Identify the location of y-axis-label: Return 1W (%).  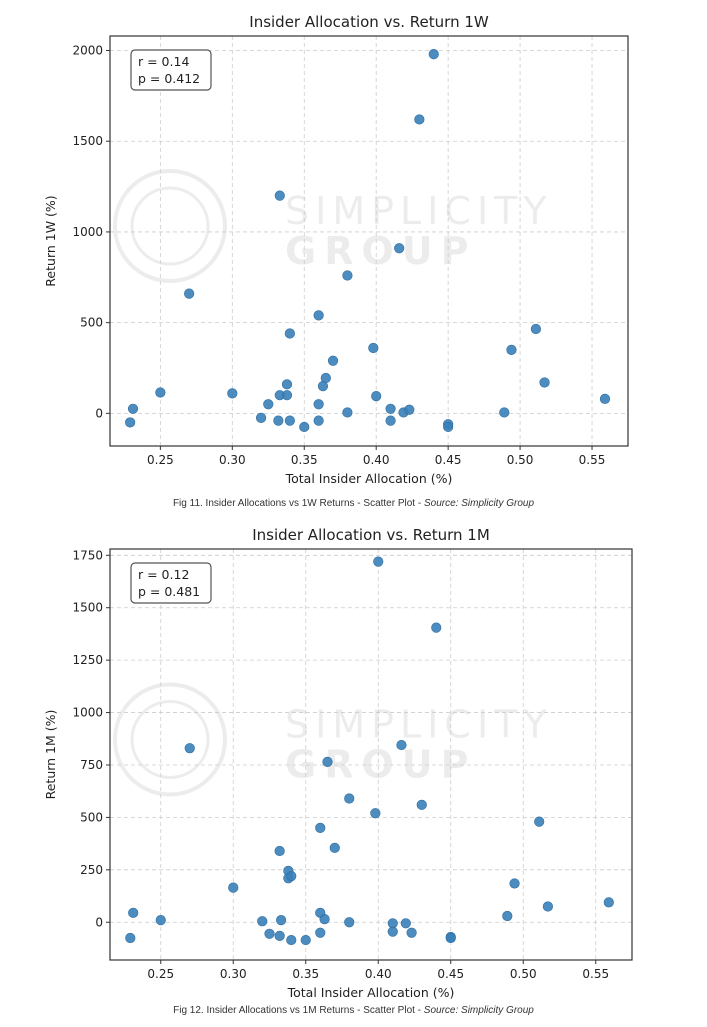
(50, 240).